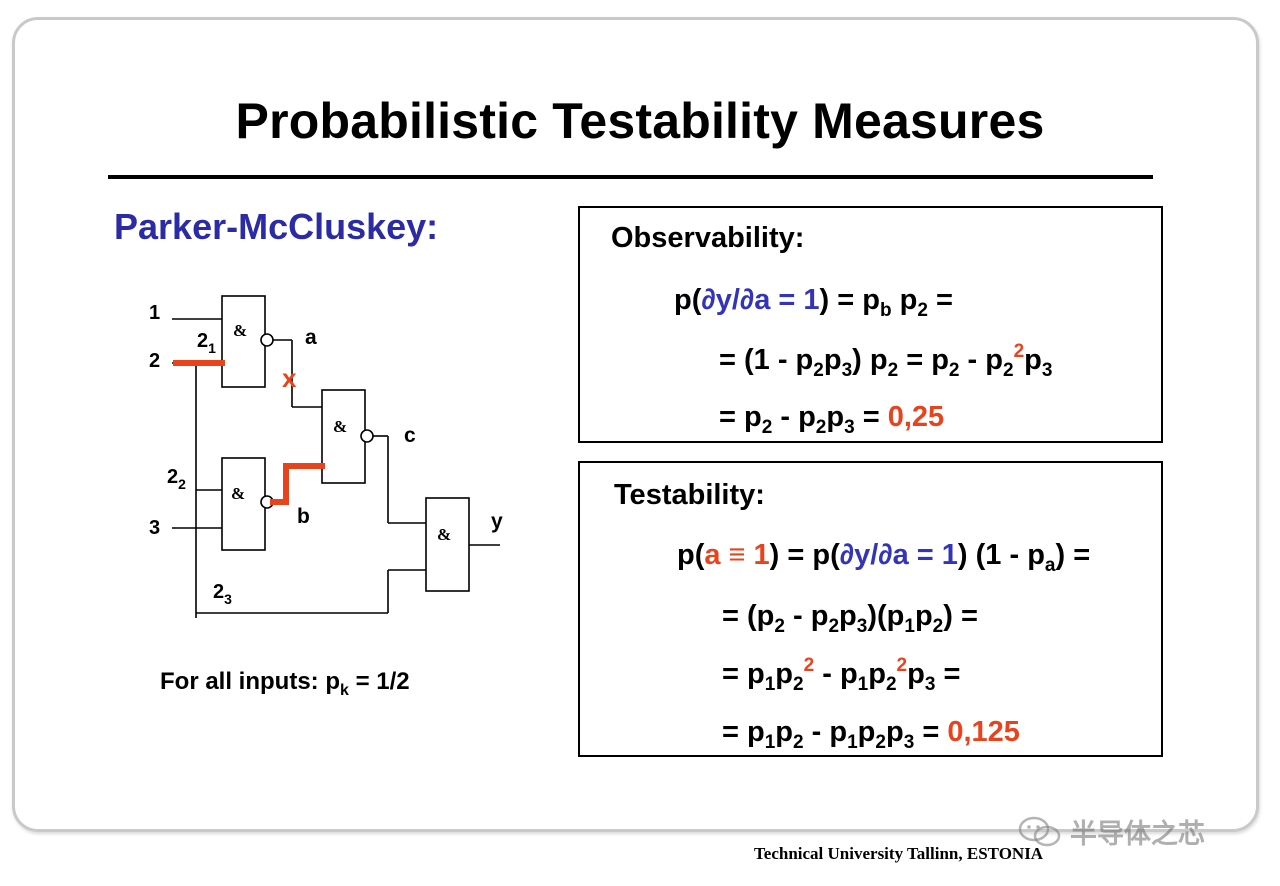  I want to click on gate-symbol-1: &, so click(240, 330).